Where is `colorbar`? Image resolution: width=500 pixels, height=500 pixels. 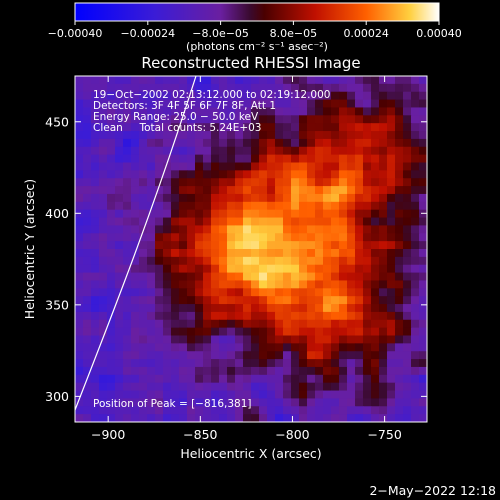
colorbar is located at coordinates (257, 12).